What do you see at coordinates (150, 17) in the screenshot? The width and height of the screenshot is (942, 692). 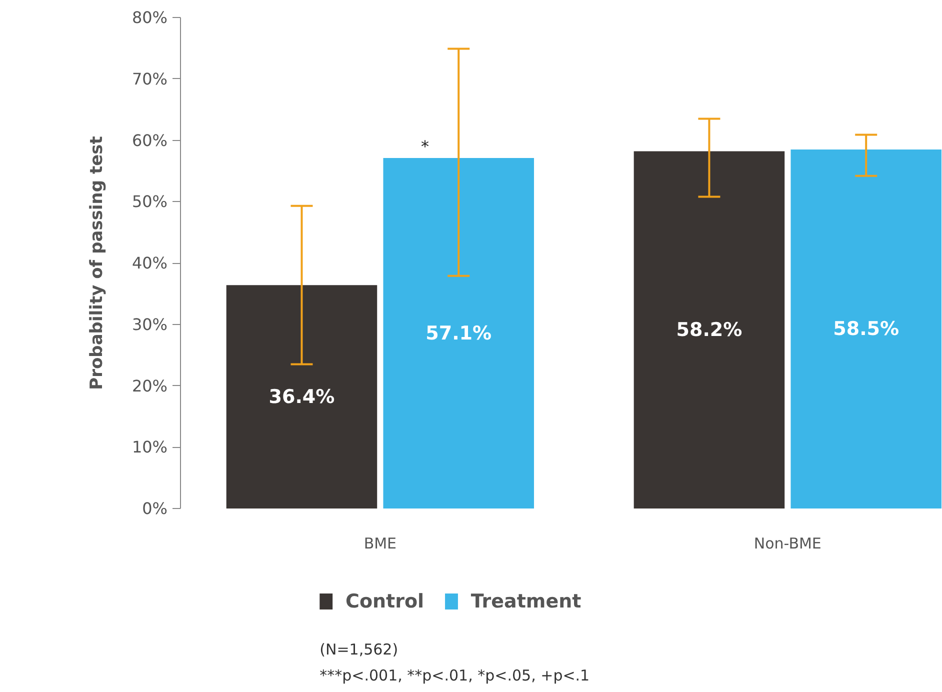 I see `y-tick-label: 80%` at bounding box center [150, 17].